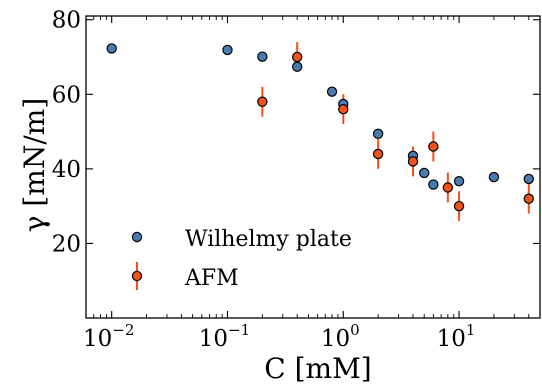 The width and height of the screenshot is (542, 385). What do you see at coordinates (66, 21) in the screenshot?
I see `y-tick-label-3: 80` at bounding box center [66, 21].